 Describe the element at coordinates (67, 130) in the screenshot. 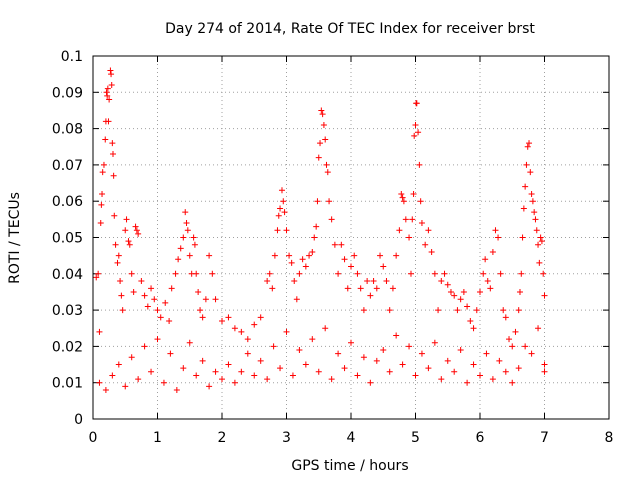

I see `y-tick-label: 0.08` at that location.